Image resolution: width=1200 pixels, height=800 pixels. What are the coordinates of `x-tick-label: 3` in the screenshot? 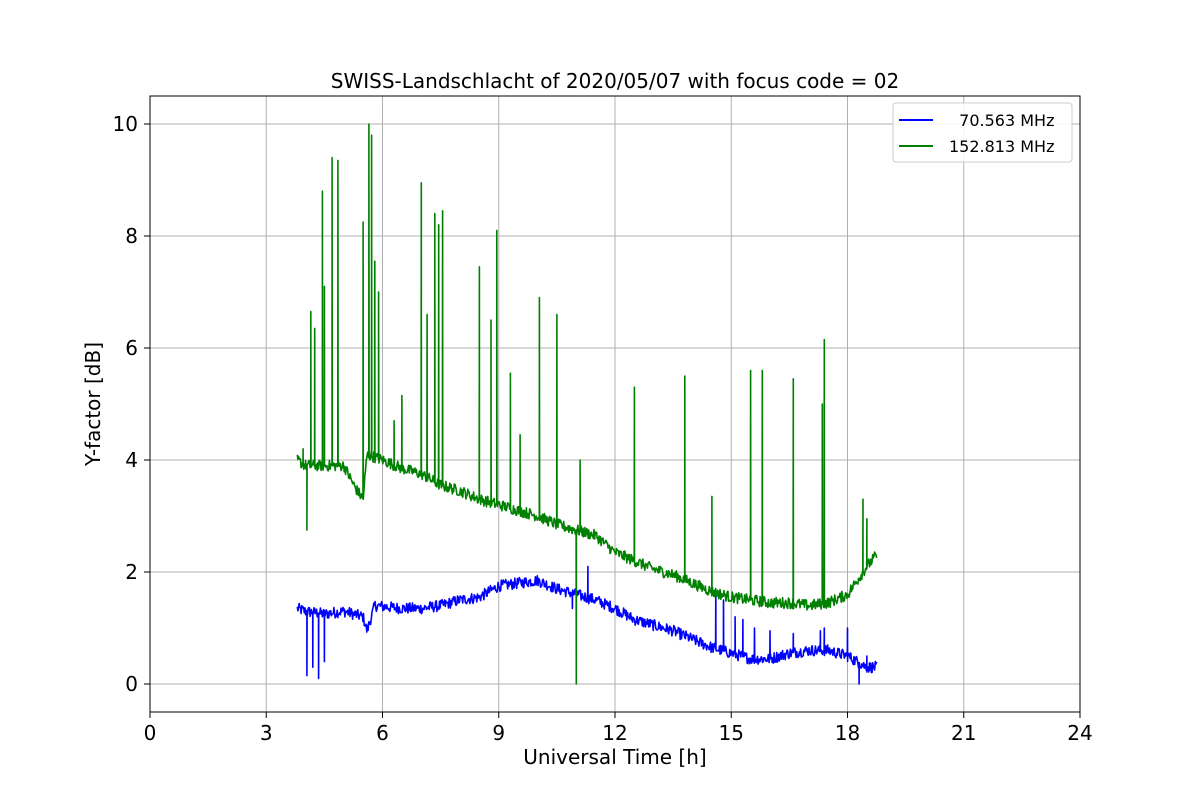 It's located at (266, 733).